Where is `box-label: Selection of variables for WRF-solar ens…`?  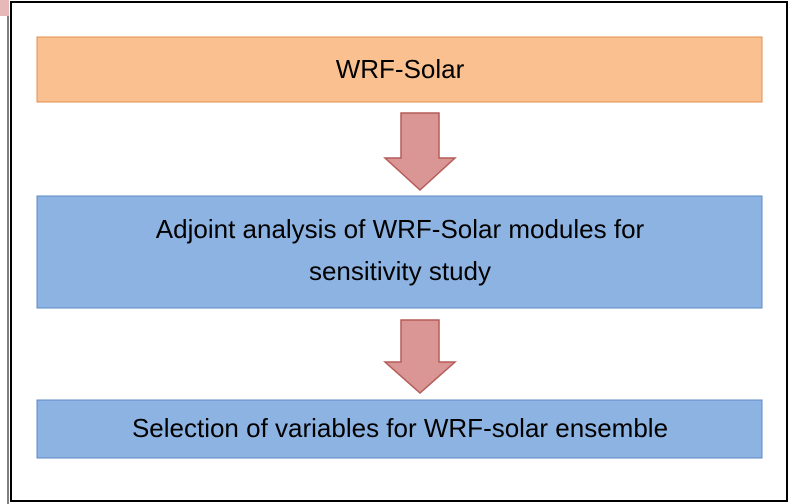 box-label: Selection of variables for WRF-solar ens… is located at coordinates (400, 428).